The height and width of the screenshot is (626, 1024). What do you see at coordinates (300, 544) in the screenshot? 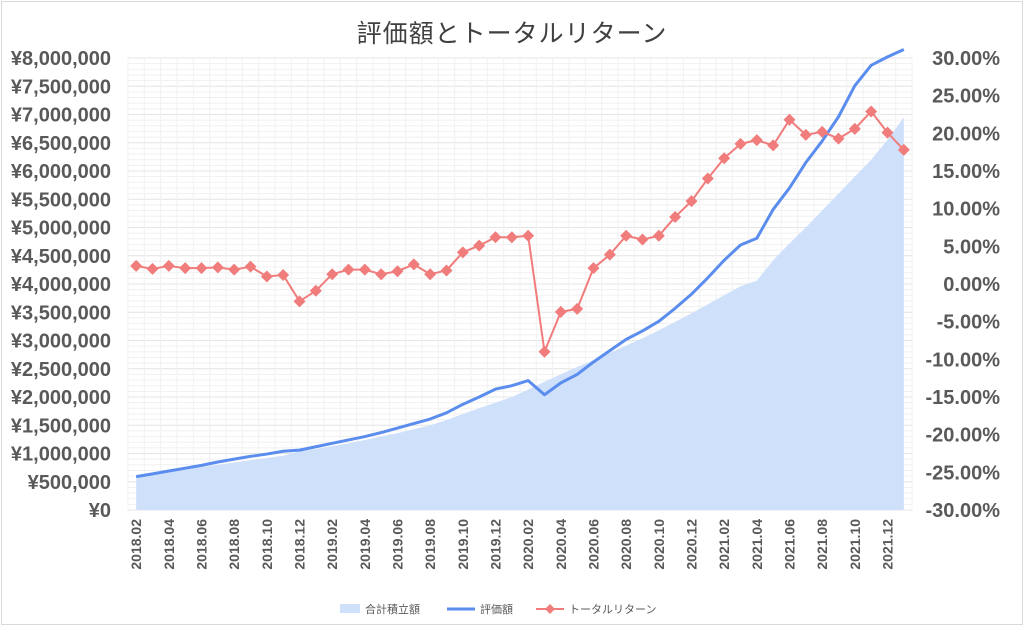
I see `x-axis-tick-label: 2018.12` at bounding box center [300, 544].